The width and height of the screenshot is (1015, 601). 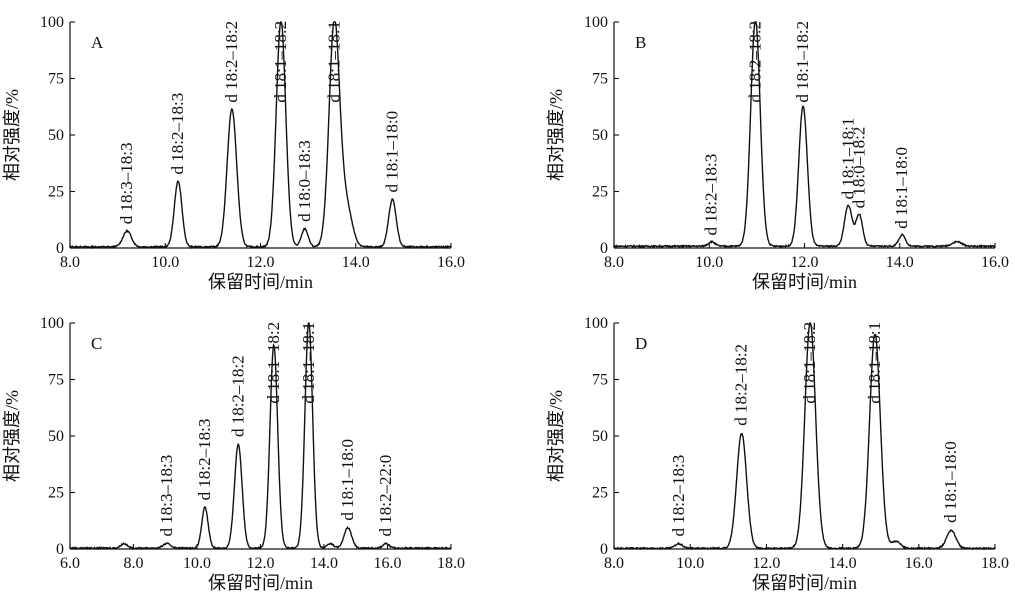 What do you see at coordinates (641, 343) in the screenshot?
I see `panel-letter: D` at bounding box center [641, 343].